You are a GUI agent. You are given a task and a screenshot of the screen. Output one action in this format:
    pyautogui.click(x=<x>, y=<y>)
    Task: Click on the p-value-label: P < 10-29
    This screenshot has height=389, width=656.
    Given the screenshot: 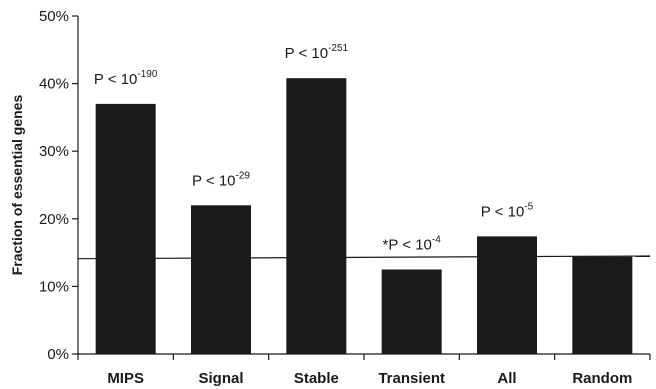 What is the action you would take?
    pyautogui.click(x=221, y=179)
    